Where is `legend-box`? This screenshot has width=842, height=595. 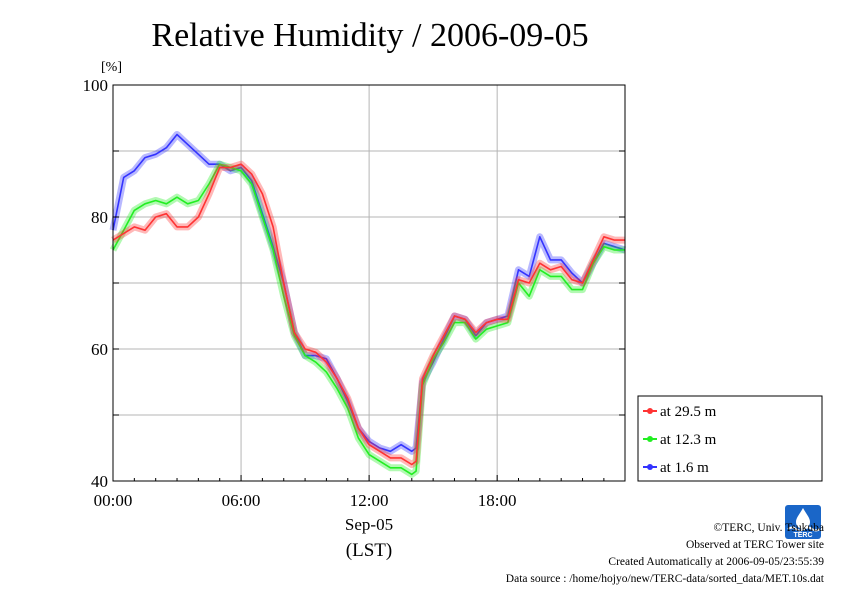 legend-box is located at coordinates (730, 438).